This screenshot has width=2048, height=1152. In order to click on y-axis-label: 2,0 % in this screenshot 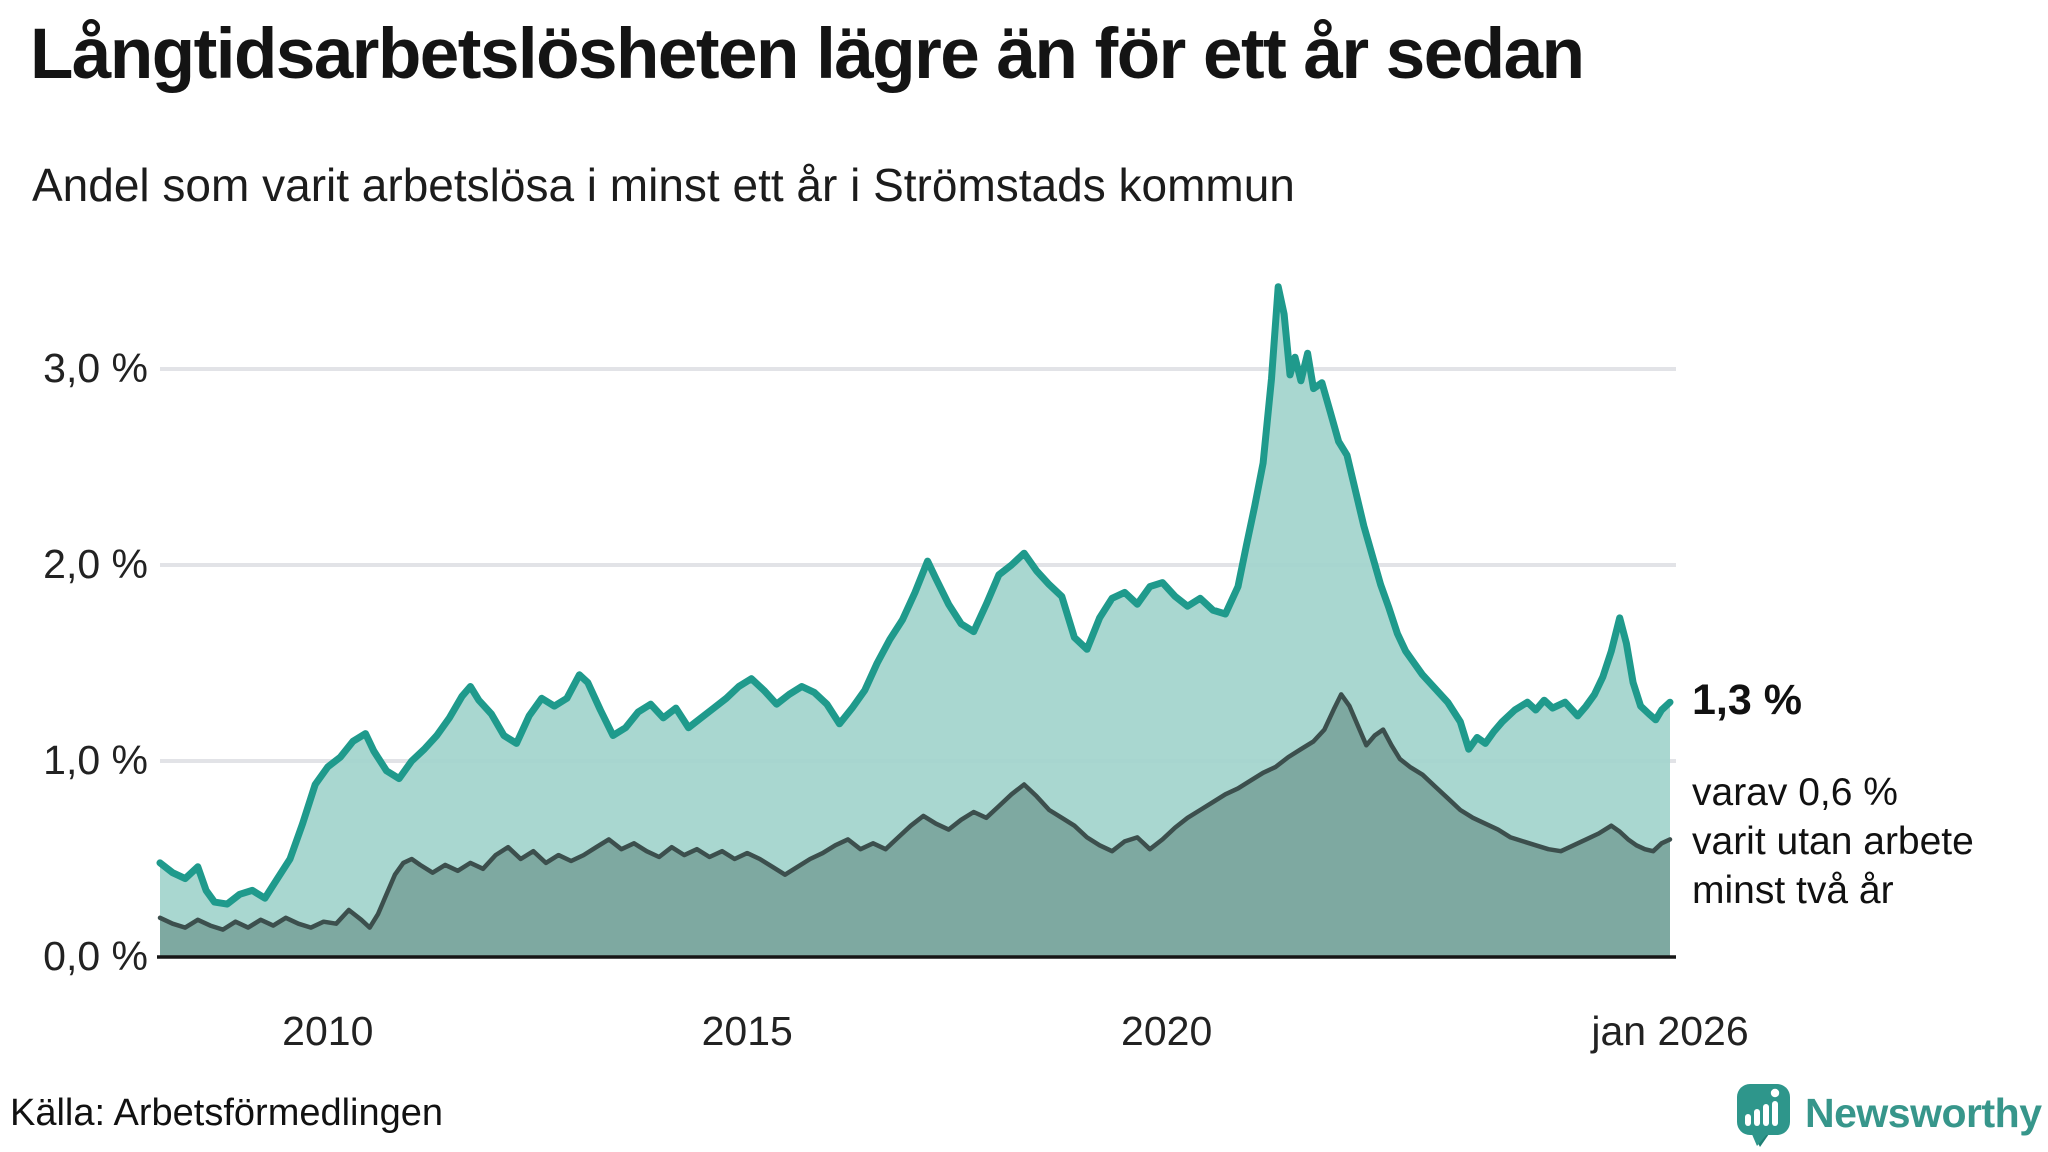, I will do `click(95, 564)`.